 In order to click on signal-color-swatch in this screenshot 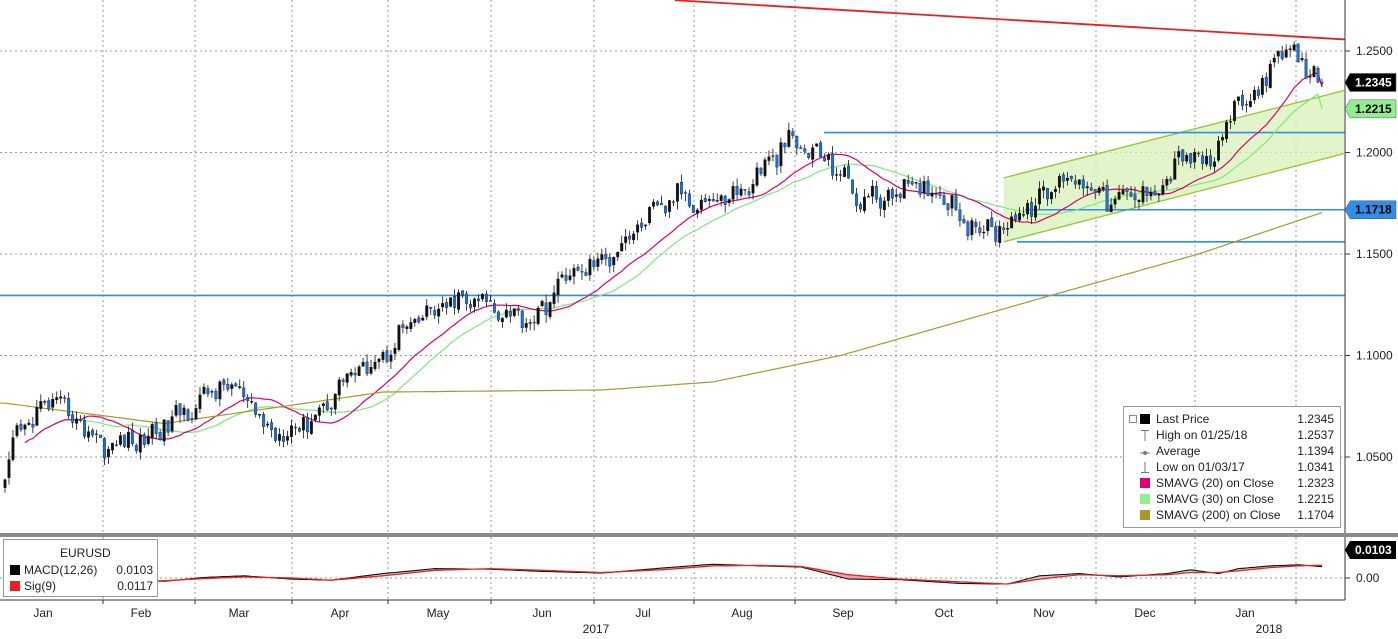, I will do `click(15, 586)`.